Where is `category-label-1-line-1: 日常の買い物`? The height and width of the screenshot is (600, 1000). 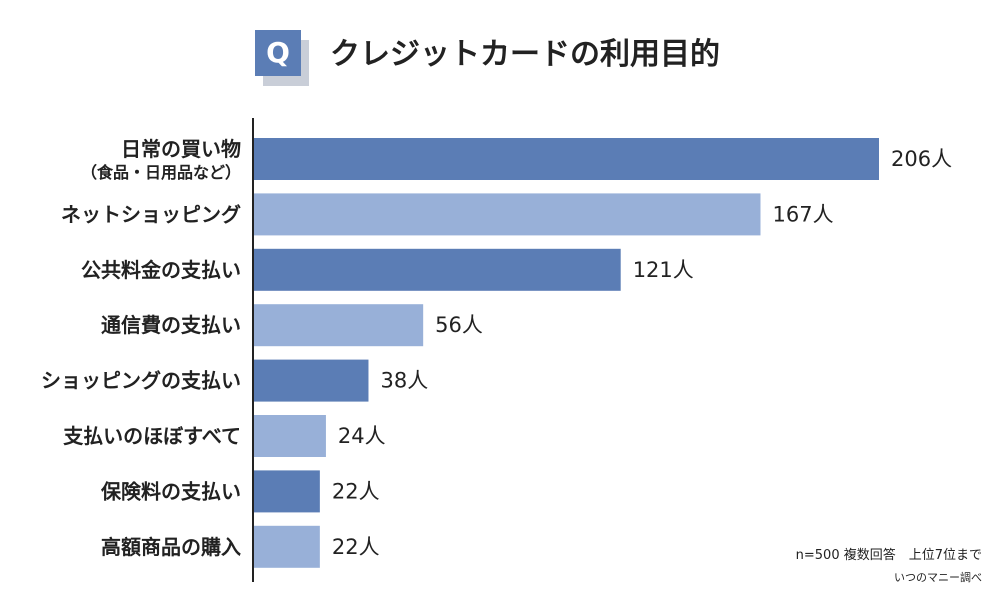 category-label-1-line-1: 日常の買い物 is located at coordinates (181, 149).